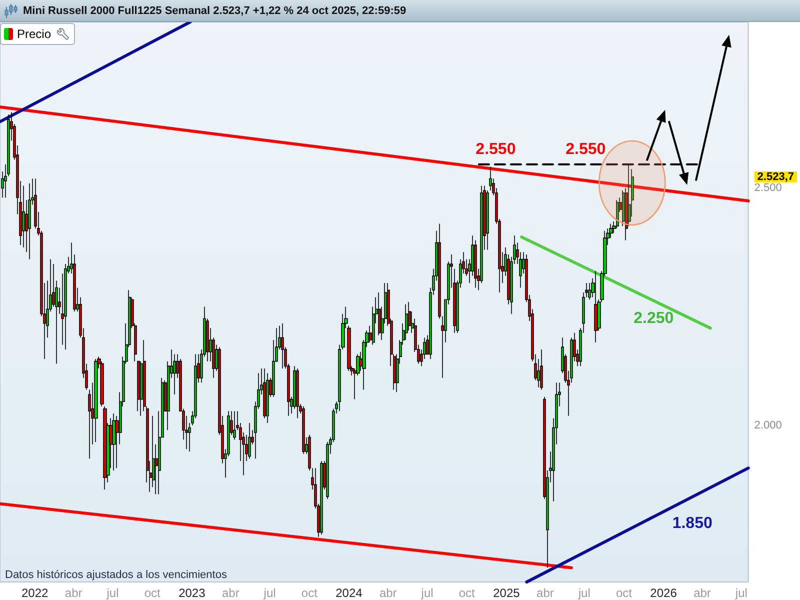 The width and height of the screenshot is (800, 600). Describe the element at coordinates (768, 425) in the screenshot. I see `y-tick-label: 2.000` at that location.